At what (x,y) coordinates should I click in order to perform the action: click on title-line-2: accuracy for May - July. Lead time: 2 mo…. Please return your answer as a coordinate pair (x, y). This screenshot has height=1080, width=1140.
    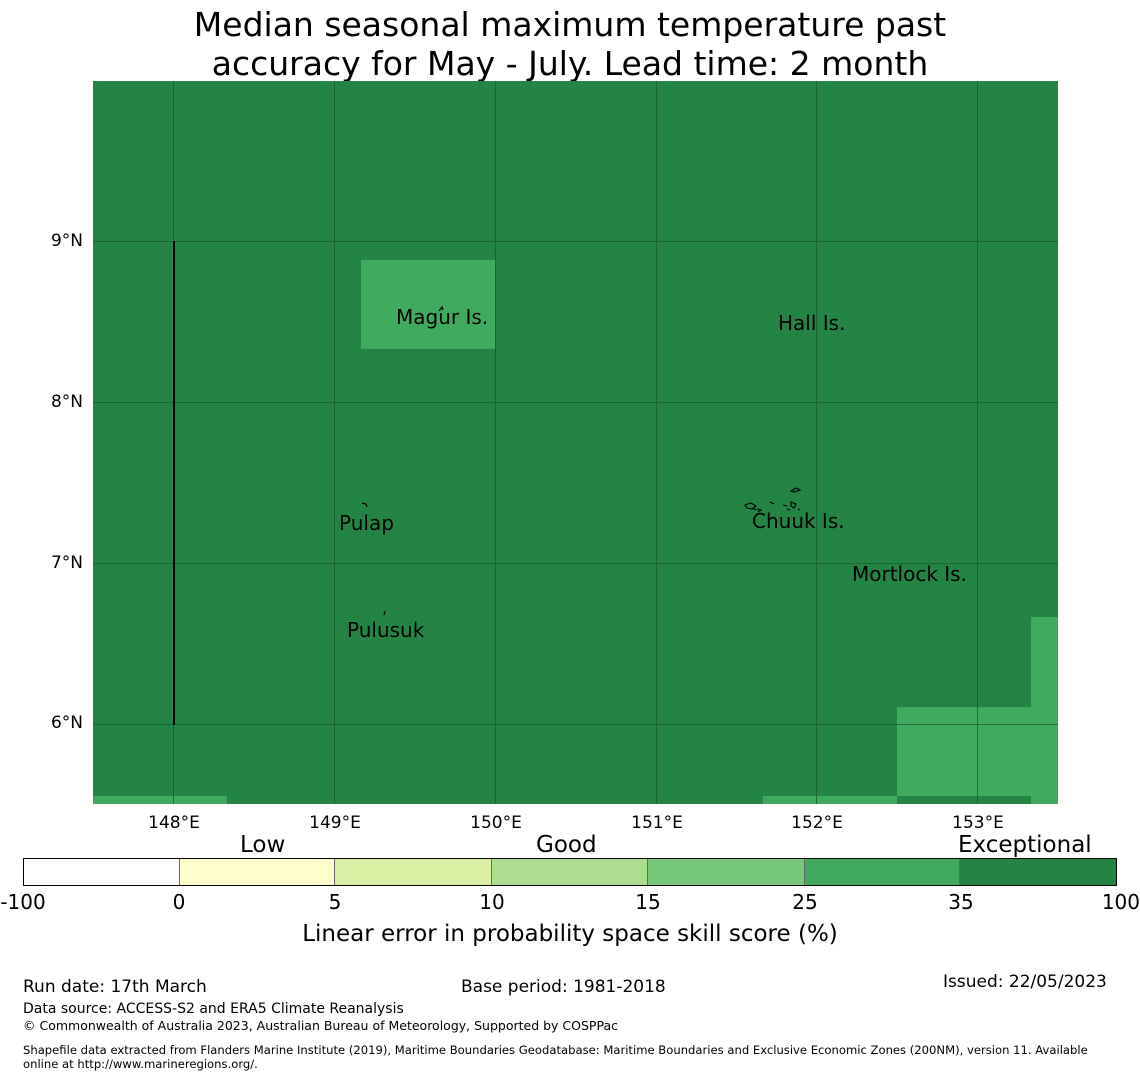
    Looking at the image, I should click on (570, 63).